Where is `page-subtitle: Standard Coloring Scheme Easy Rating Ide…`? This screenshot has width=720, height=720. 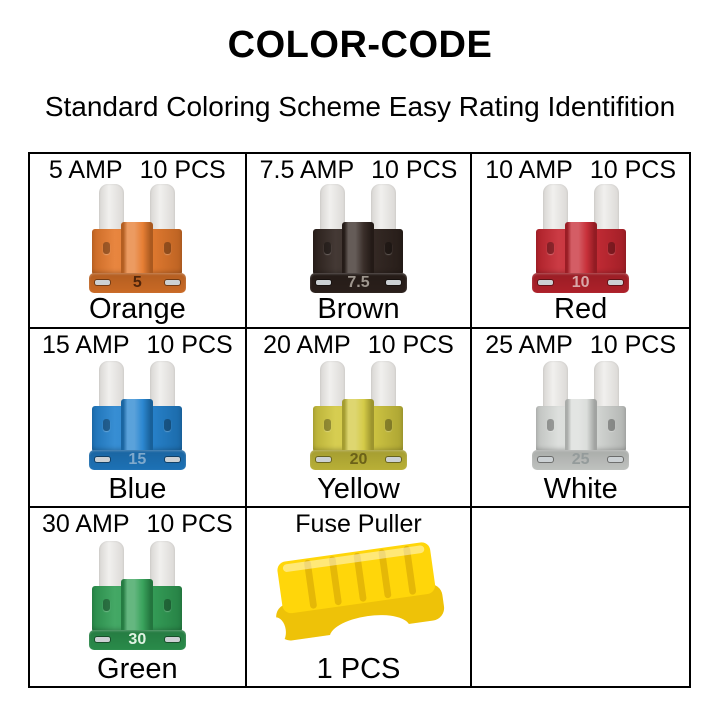
page-subtitle: Standard Coloring Scheme Easy Rating Ide… is located at coordinates (360, 106).